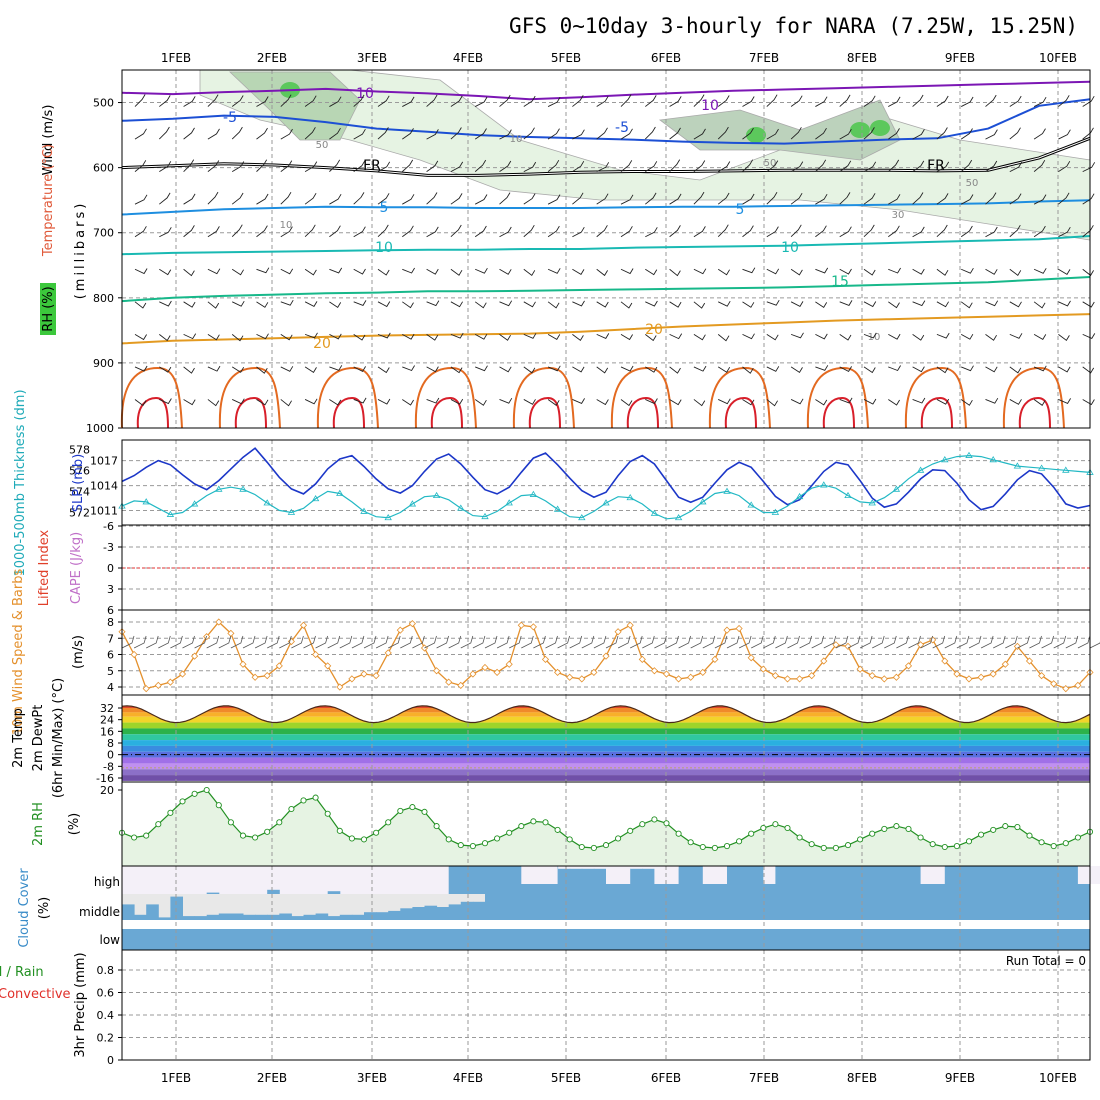  I want to click on thickness-tick-label: 572, so click(79, 512).